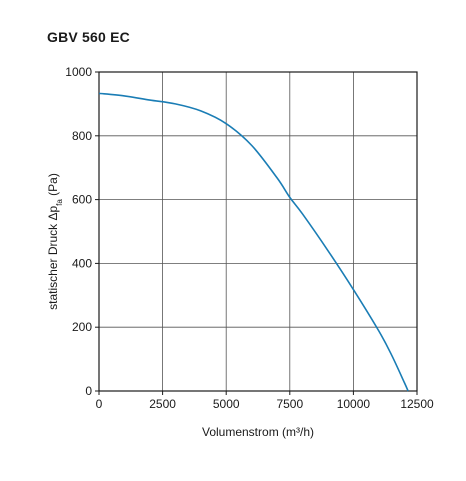 The image size is (466, 481). What do you see at coordinates (82, 263) in the screenshot?
I see `y-tick-label: 400` at bounding box center [82, 263].